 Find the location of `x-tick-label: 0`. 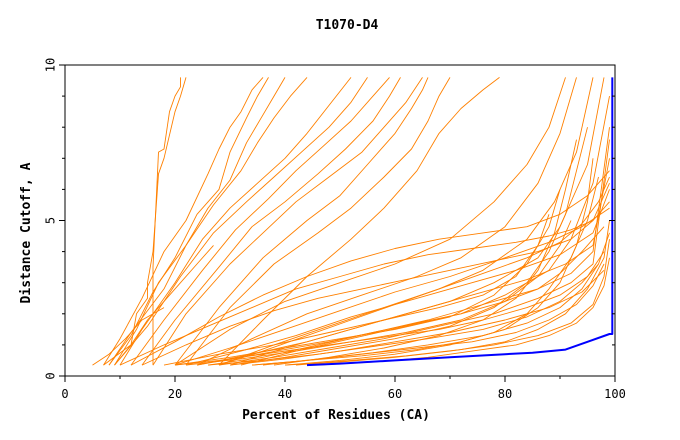

x-tick-label: 0 is located at coordinates (64, 394).